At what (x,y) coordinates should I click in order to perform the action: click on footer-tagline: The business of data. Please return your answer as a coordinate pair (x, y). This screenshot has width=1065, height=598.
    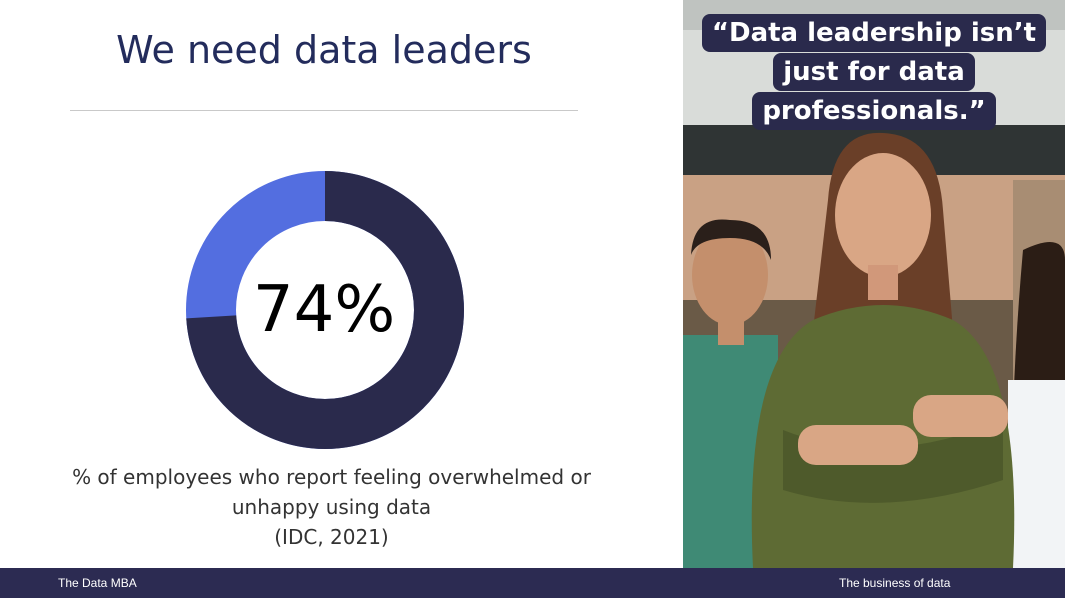
    Looking at the image, I should click on (895, 583).